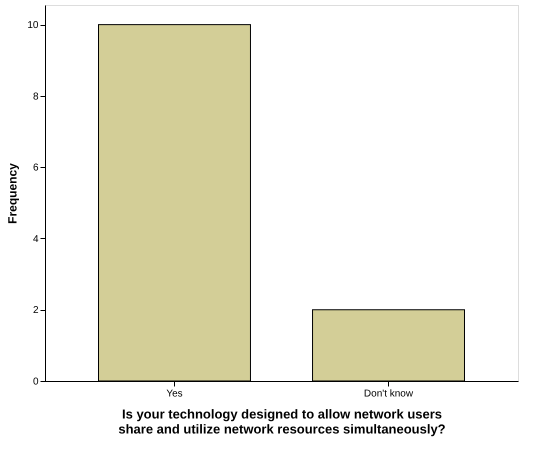  What do you see at coordinates (174, 394) in the screenshot?
I see `x-tick-label: Yes` at bounding box center [174, 394].